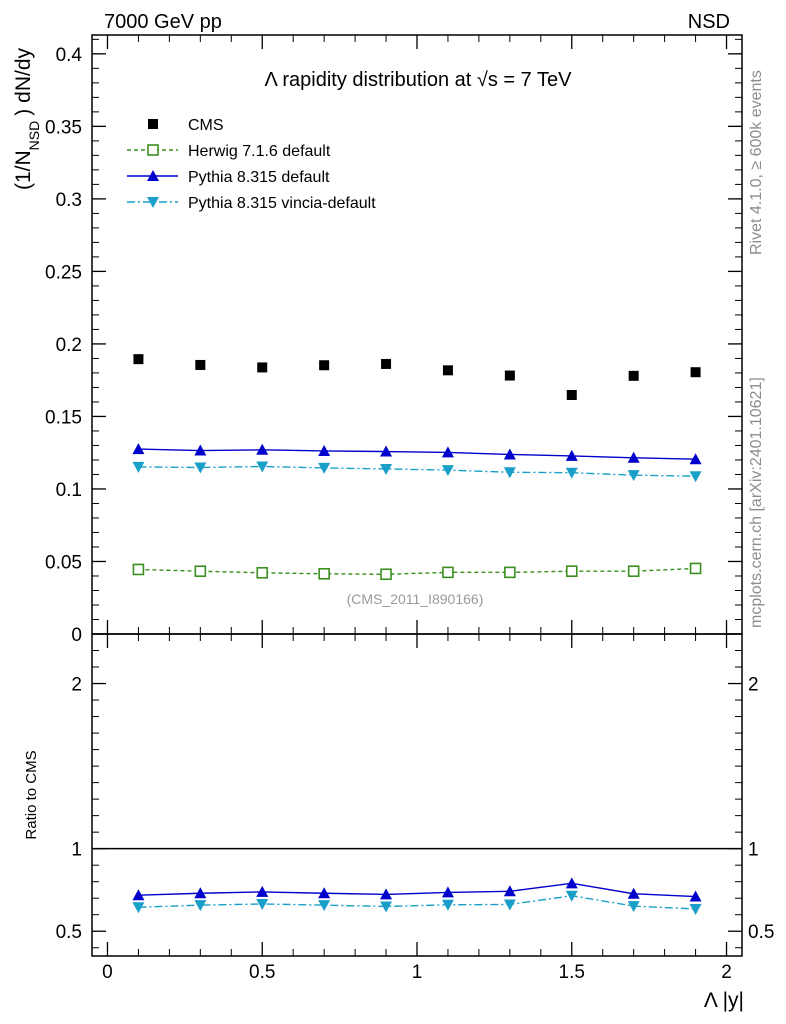 This screenshot has width=786, height=1024. What do you see at coordinates (63, 272) in the screenshot?
I see `main-ytick-label: 0.25` at bounding box center [63, 272].